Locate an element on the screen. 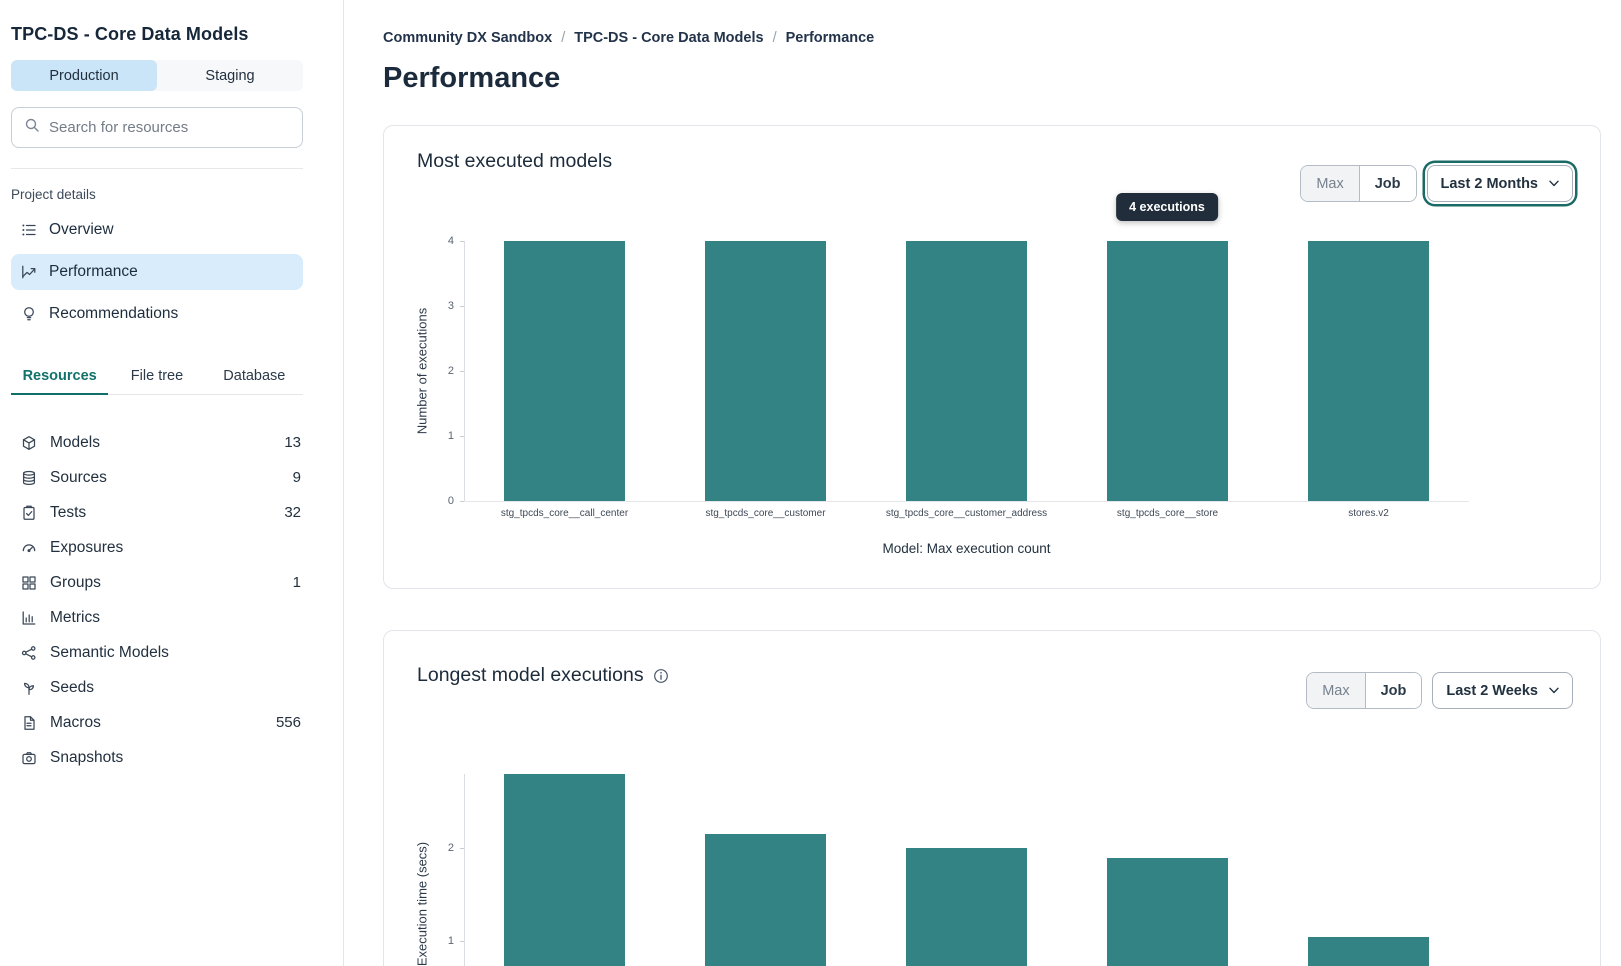  chart-title: Most executed models is located at coordinates (515, 161).